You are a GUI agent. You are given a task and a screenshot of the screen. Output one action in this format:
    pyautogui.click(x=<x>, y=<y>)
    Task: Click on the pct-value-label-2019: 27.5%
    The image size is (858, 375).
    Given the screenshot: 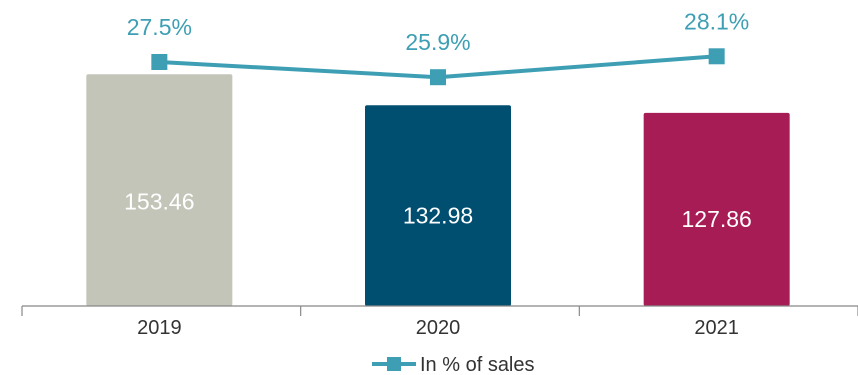 What is the action you would take?
    pyautogui.click(x=159, y=27)
    